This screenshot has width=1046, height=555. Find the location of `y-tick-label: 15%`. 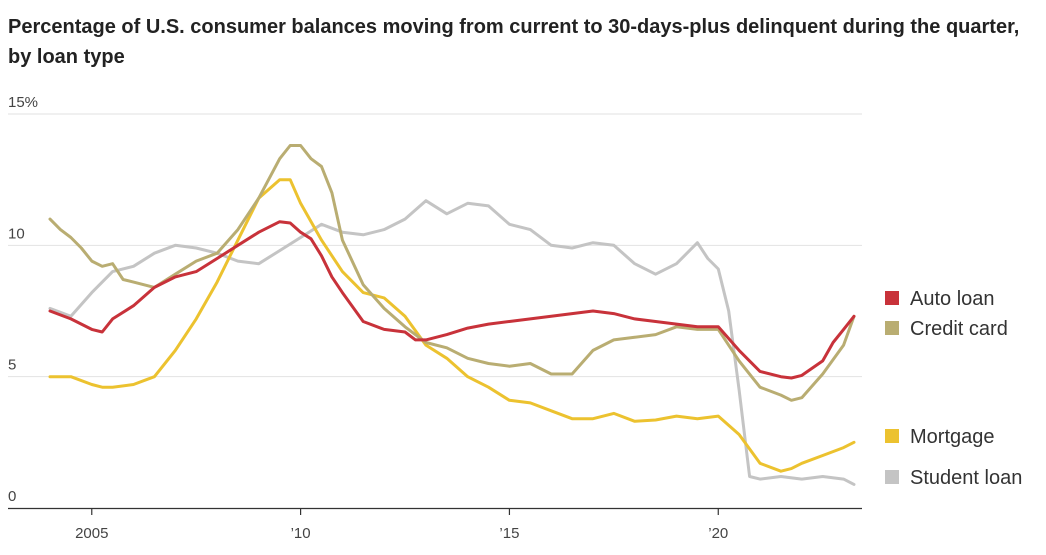

y-tick-label: 15% is located at coordinates (23, 102).